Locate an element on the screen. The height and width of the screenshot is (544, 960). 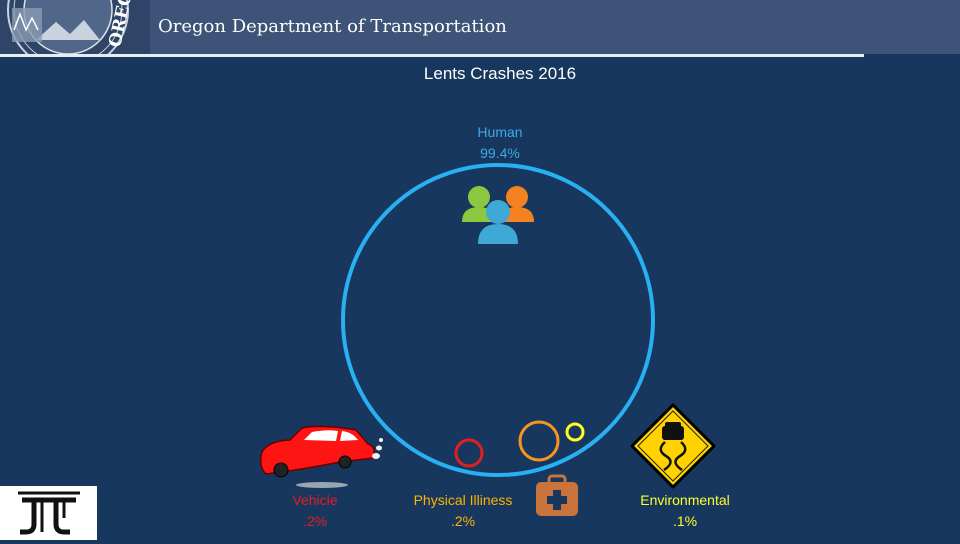
page-title: Lents Crashes 2016 is located at coordinates (500, 73).